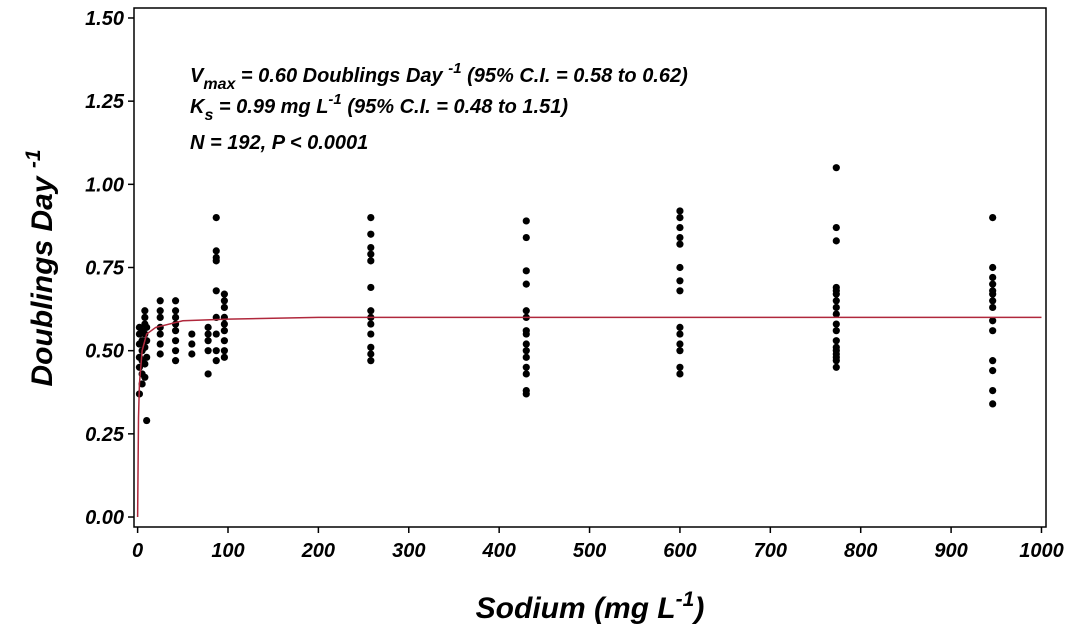  I want to click on y-tick-label: 0.50, so click(104, 352).